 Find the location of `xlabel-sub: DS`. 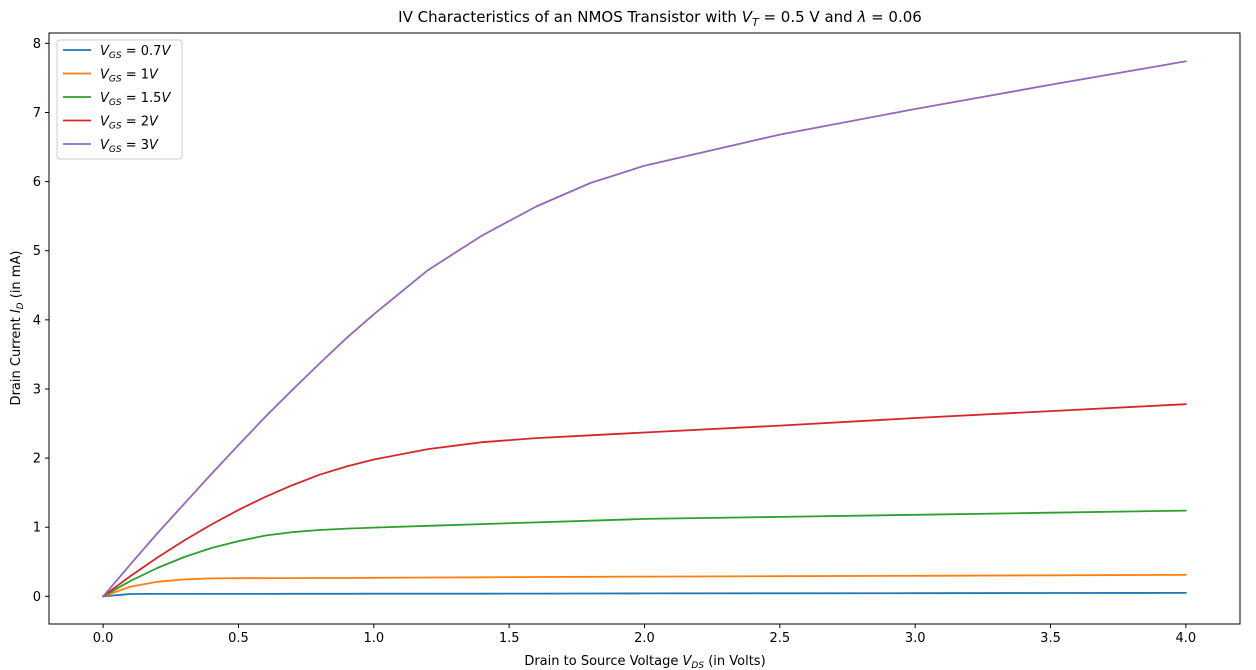

xlabel-sub: DS is located at coordinates (697, 665).